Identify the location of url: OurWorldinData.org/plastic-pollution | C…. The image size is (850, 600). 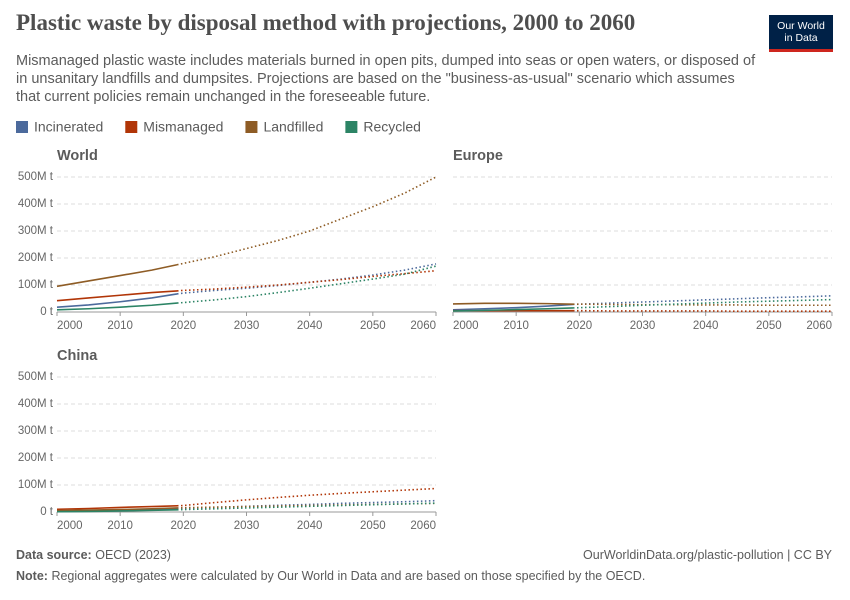
(707, 555).